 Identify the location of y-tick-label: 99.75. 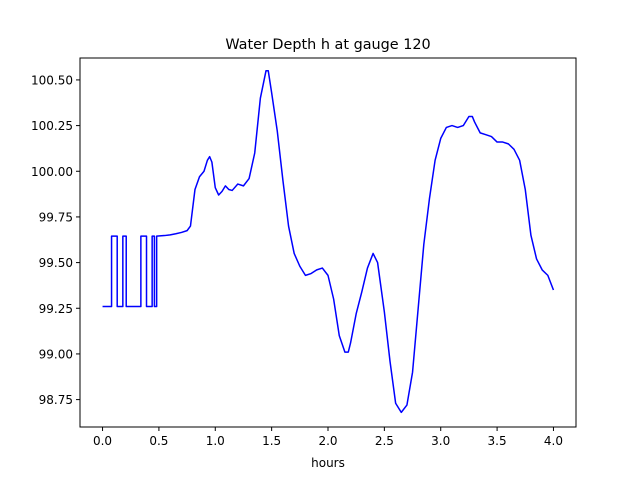
(56, 217).